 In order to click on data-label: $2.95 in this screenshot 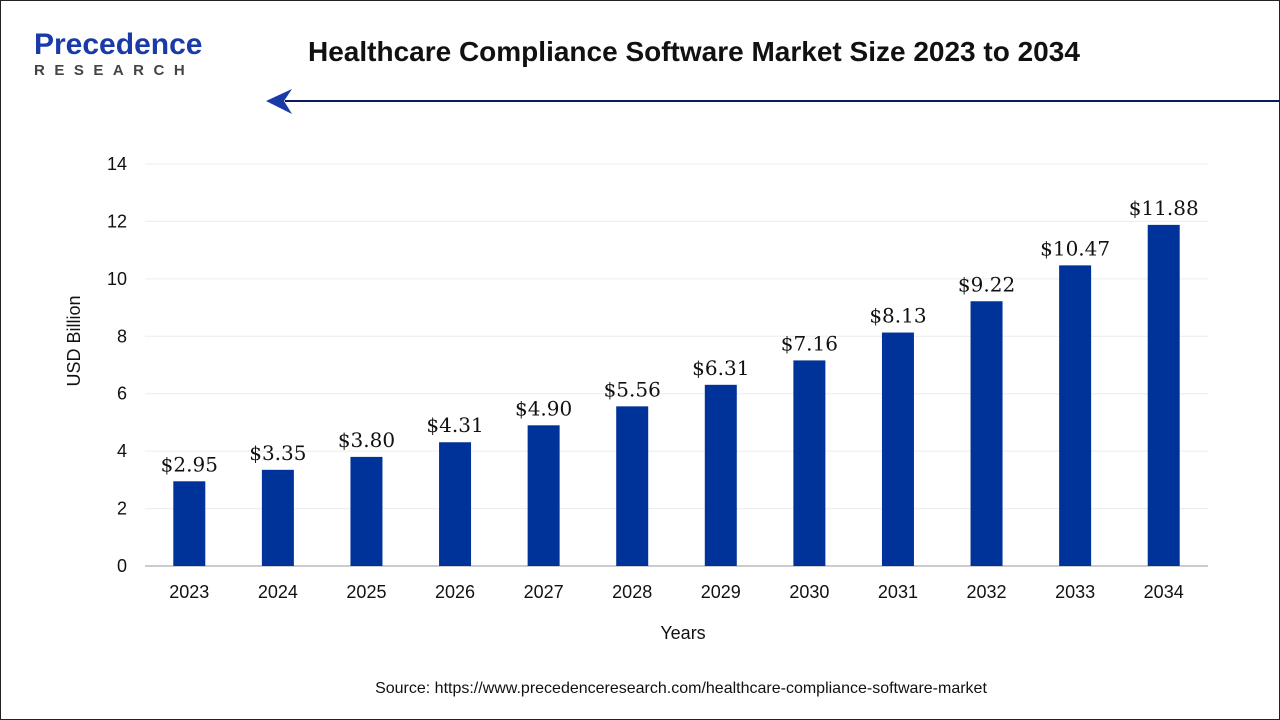, I will do `click(189, 464)`.